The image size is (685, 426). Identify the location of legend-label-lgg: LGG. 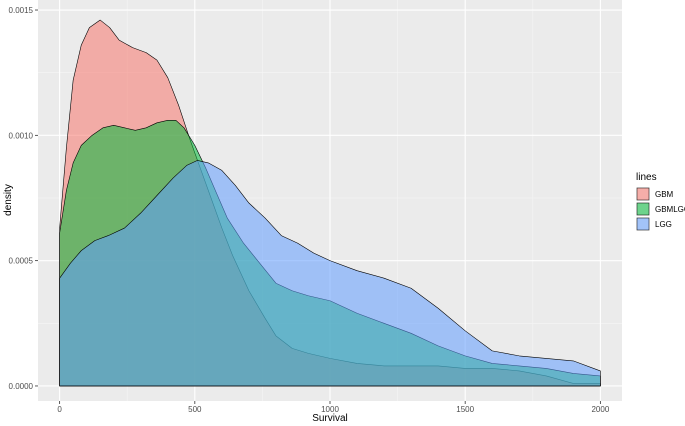
(663, 224).